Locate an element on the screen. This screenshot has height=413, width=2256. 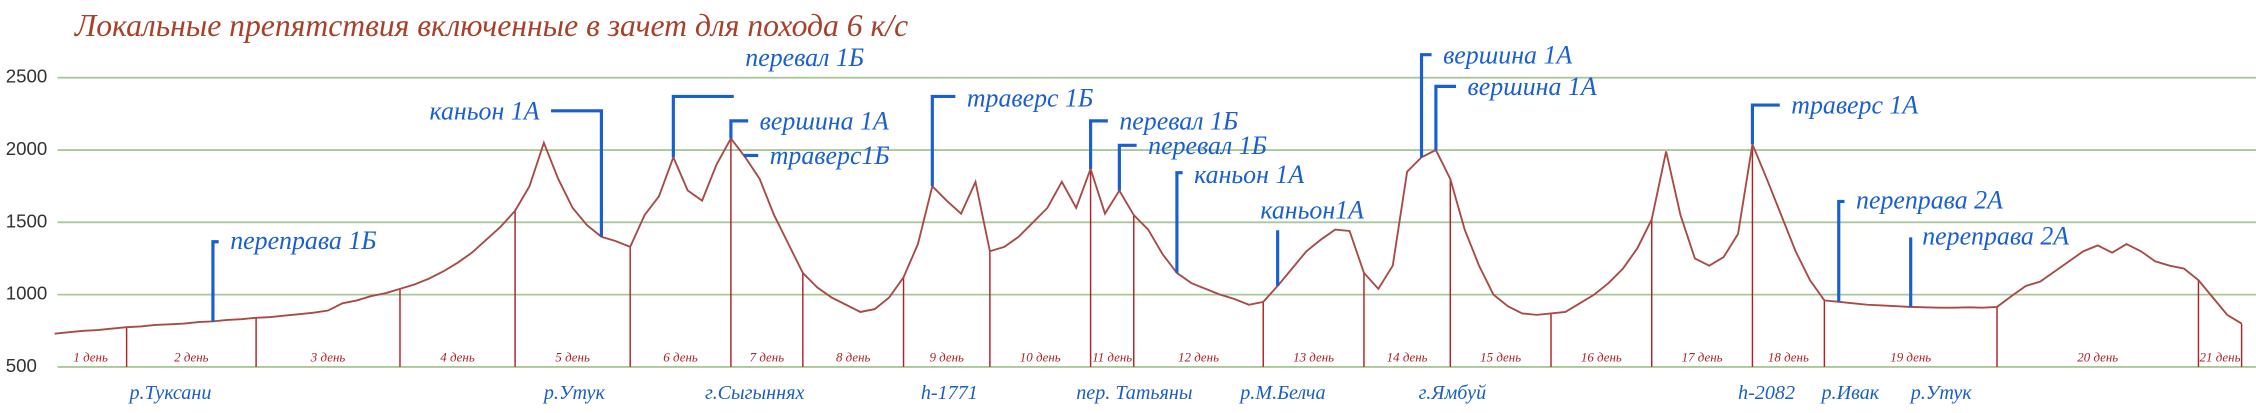
place-label: р.Ивак is located at coordinates (1849, 393).